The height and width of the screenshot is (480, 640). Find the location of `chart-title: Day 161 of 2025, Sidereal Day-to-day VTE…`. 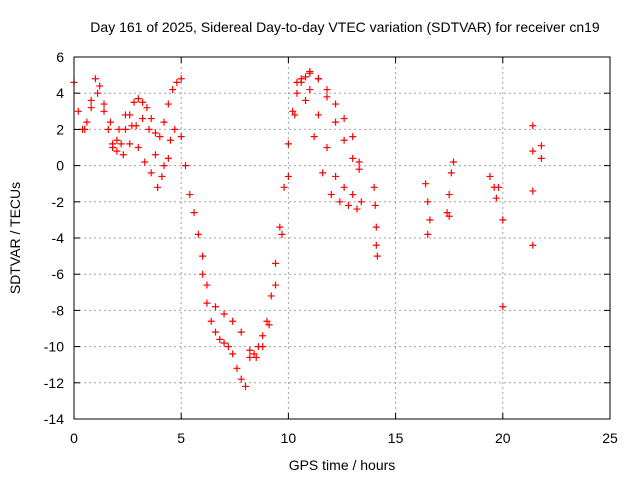

chart-title: Day 161 of 2025, Sidereal Day-to-day VTE… is located at coordinates (345, 27).